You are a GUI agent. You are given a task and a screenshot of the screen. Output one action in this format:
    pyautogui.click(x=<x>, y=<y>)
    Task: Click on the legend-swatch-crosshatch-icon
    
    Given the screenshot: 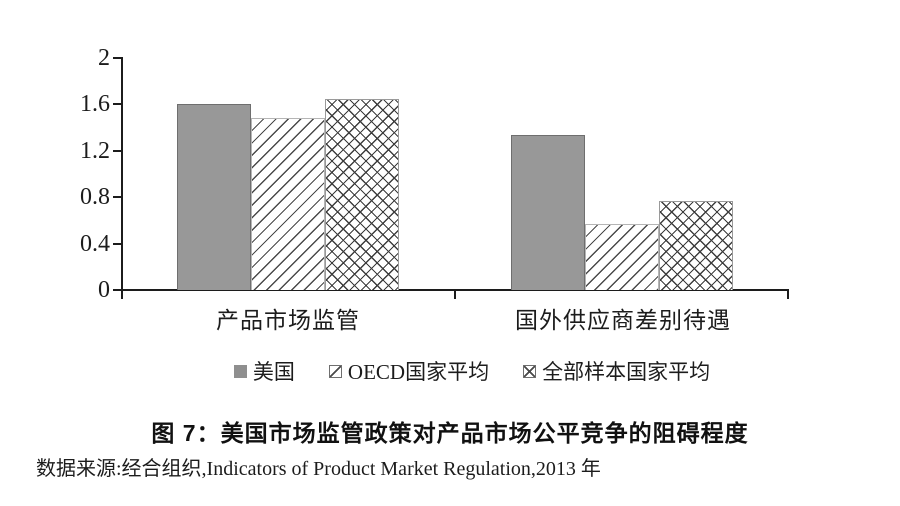 What is the action you would take?
    pyautogui.click(x=530, y=371)
    